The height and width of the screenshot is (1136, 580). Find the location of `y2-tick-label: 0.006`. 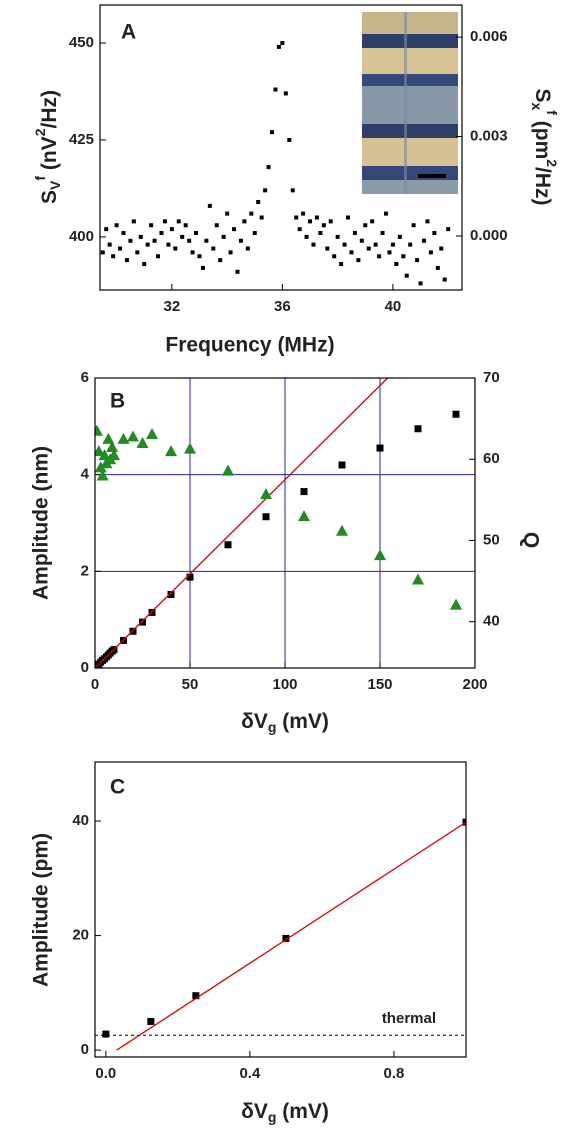

y2-tick-label: 0.006 is located at coordinates (489, 36).